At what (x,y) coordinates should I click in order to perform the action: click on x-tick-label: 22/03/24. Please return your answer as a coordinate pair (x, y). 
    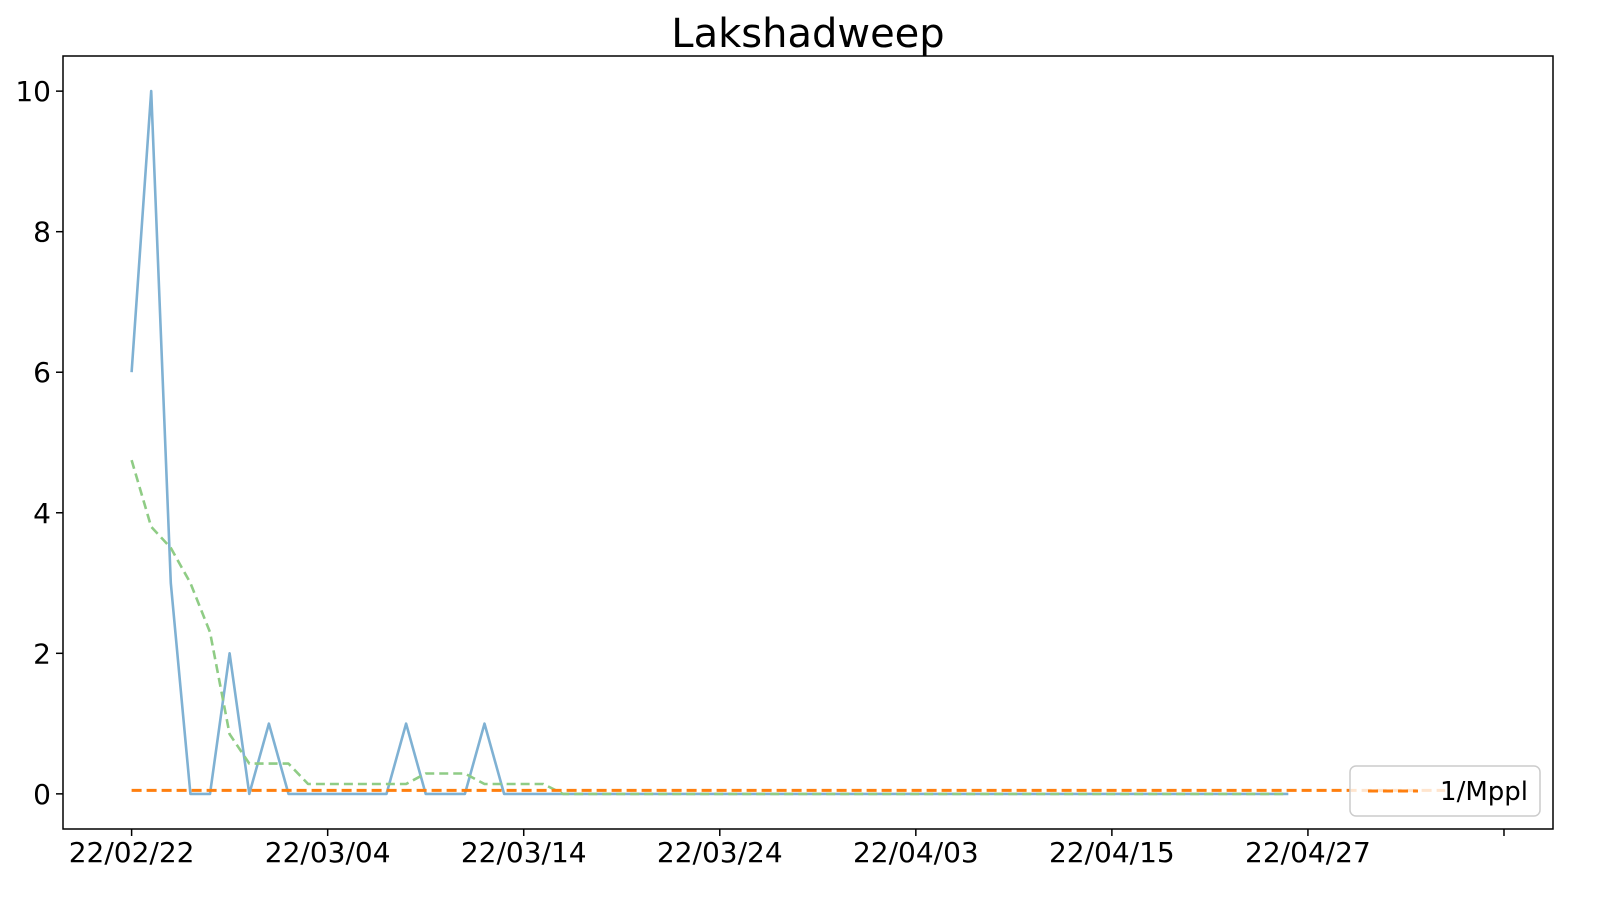
    Looking at the image, I should click on (720, 852).